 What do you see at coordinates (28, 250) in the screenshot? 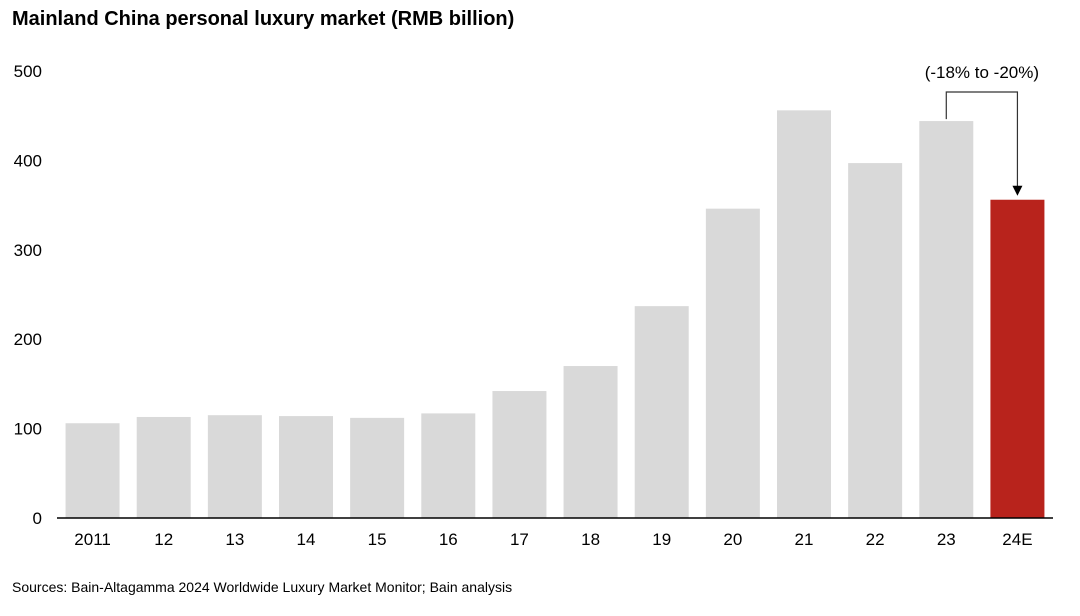
I see `y-tick-label: 300` at bounding box center [28, 250].